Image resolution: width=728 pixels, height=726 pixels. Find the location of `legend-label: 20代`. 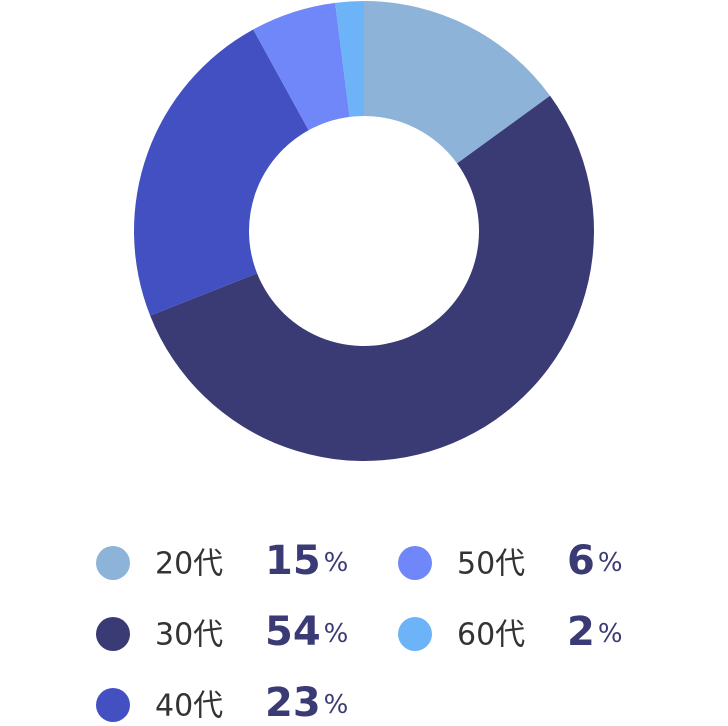

legend-label: 20代 is located at coordinates (189, 564).